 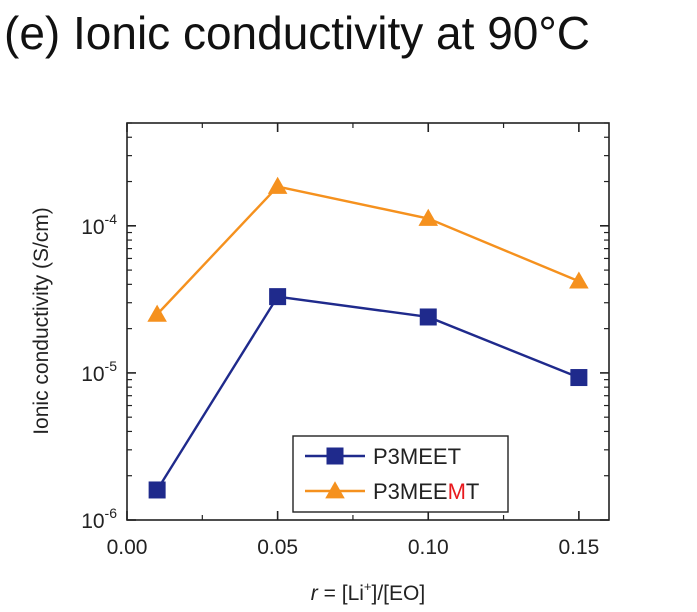 What do you see at coordinates (428, 547) in the screenshot?
I see `x-tick-label: 0.10` at bounding box center [428, 547].